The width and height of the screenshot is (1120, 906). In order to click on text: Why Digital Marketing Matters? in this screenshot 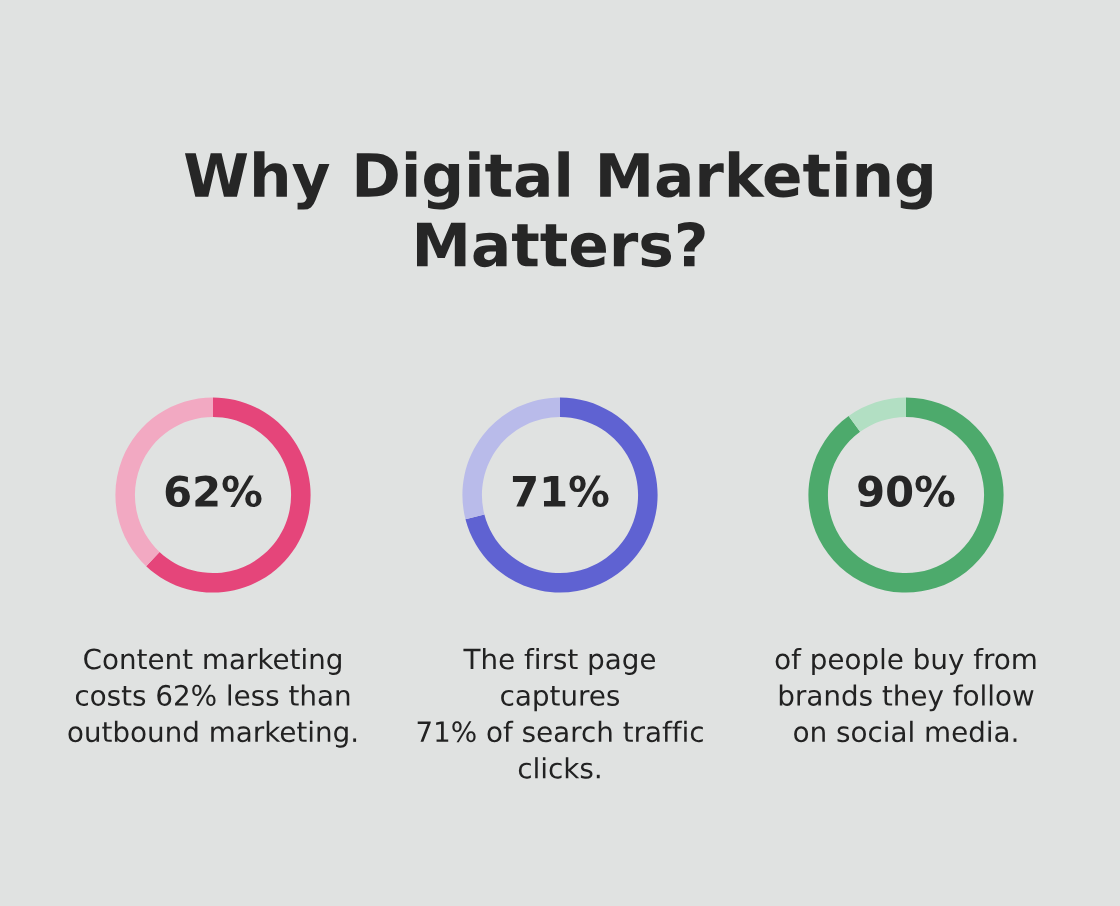, I will do `click(558, 209)`.